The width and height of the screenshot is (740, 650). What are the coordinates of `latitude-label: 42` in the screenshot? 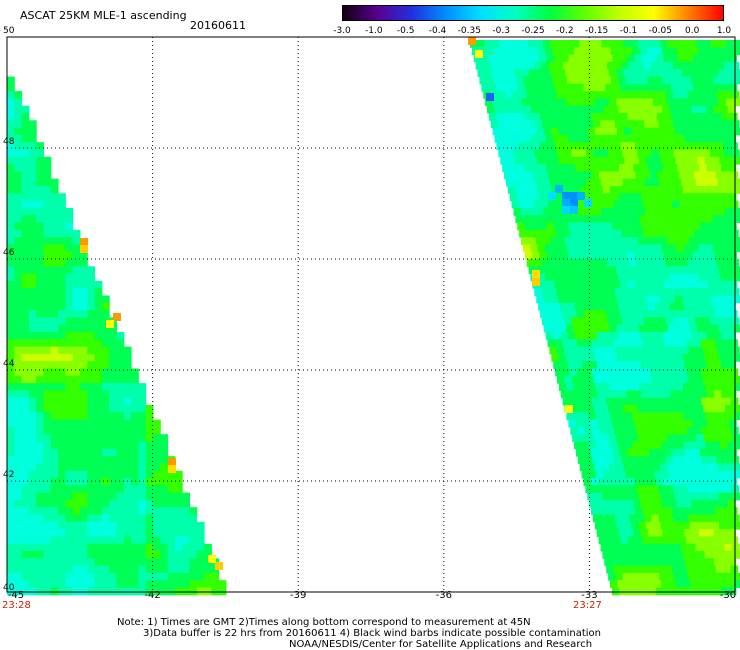 It's located at (9, 475).